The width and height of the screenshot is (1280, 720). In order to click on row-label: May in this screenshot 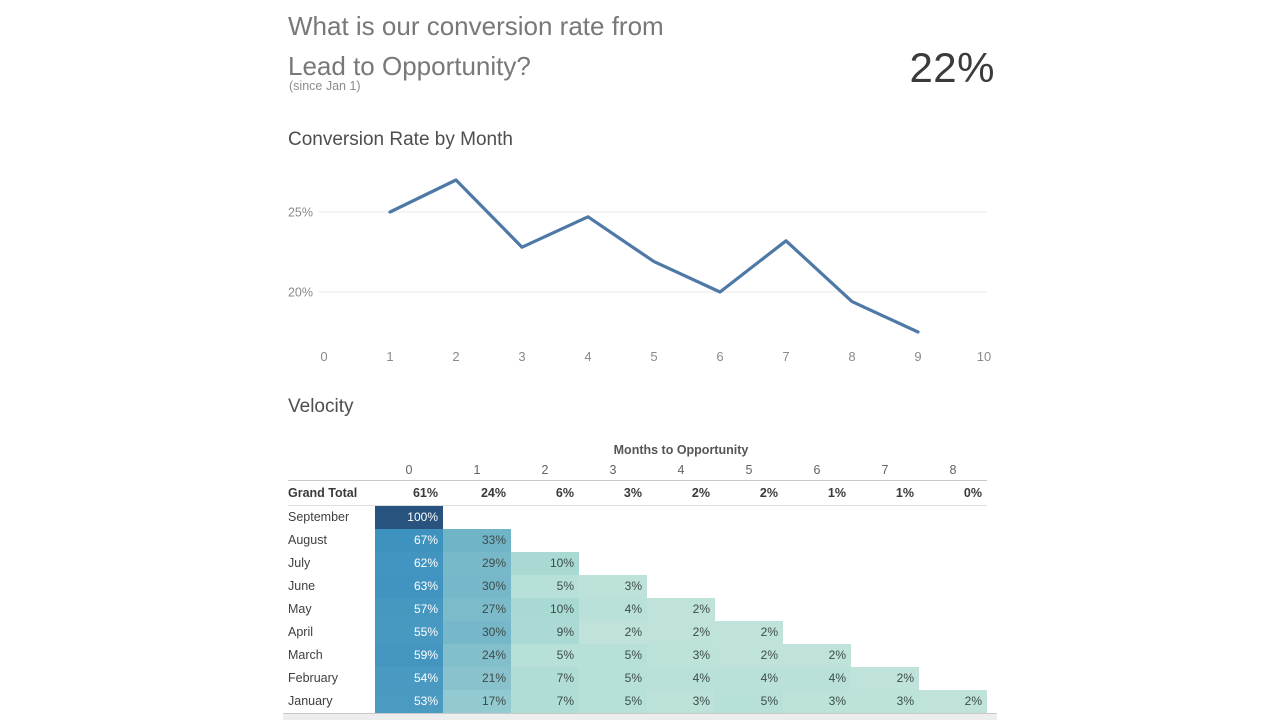, I will do `click(300, 609)`.